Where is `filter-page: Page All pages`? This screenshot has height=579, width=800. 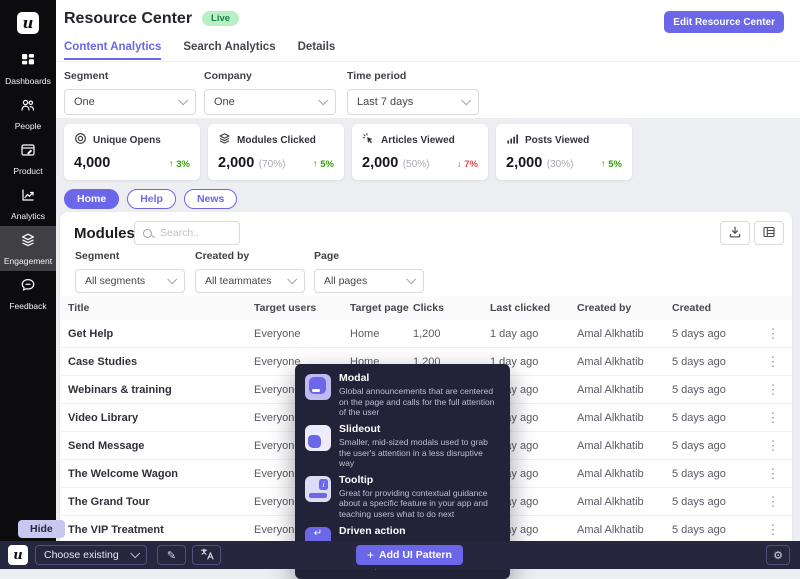
filter-page: Page All pages is located at coordinates (369, 271).